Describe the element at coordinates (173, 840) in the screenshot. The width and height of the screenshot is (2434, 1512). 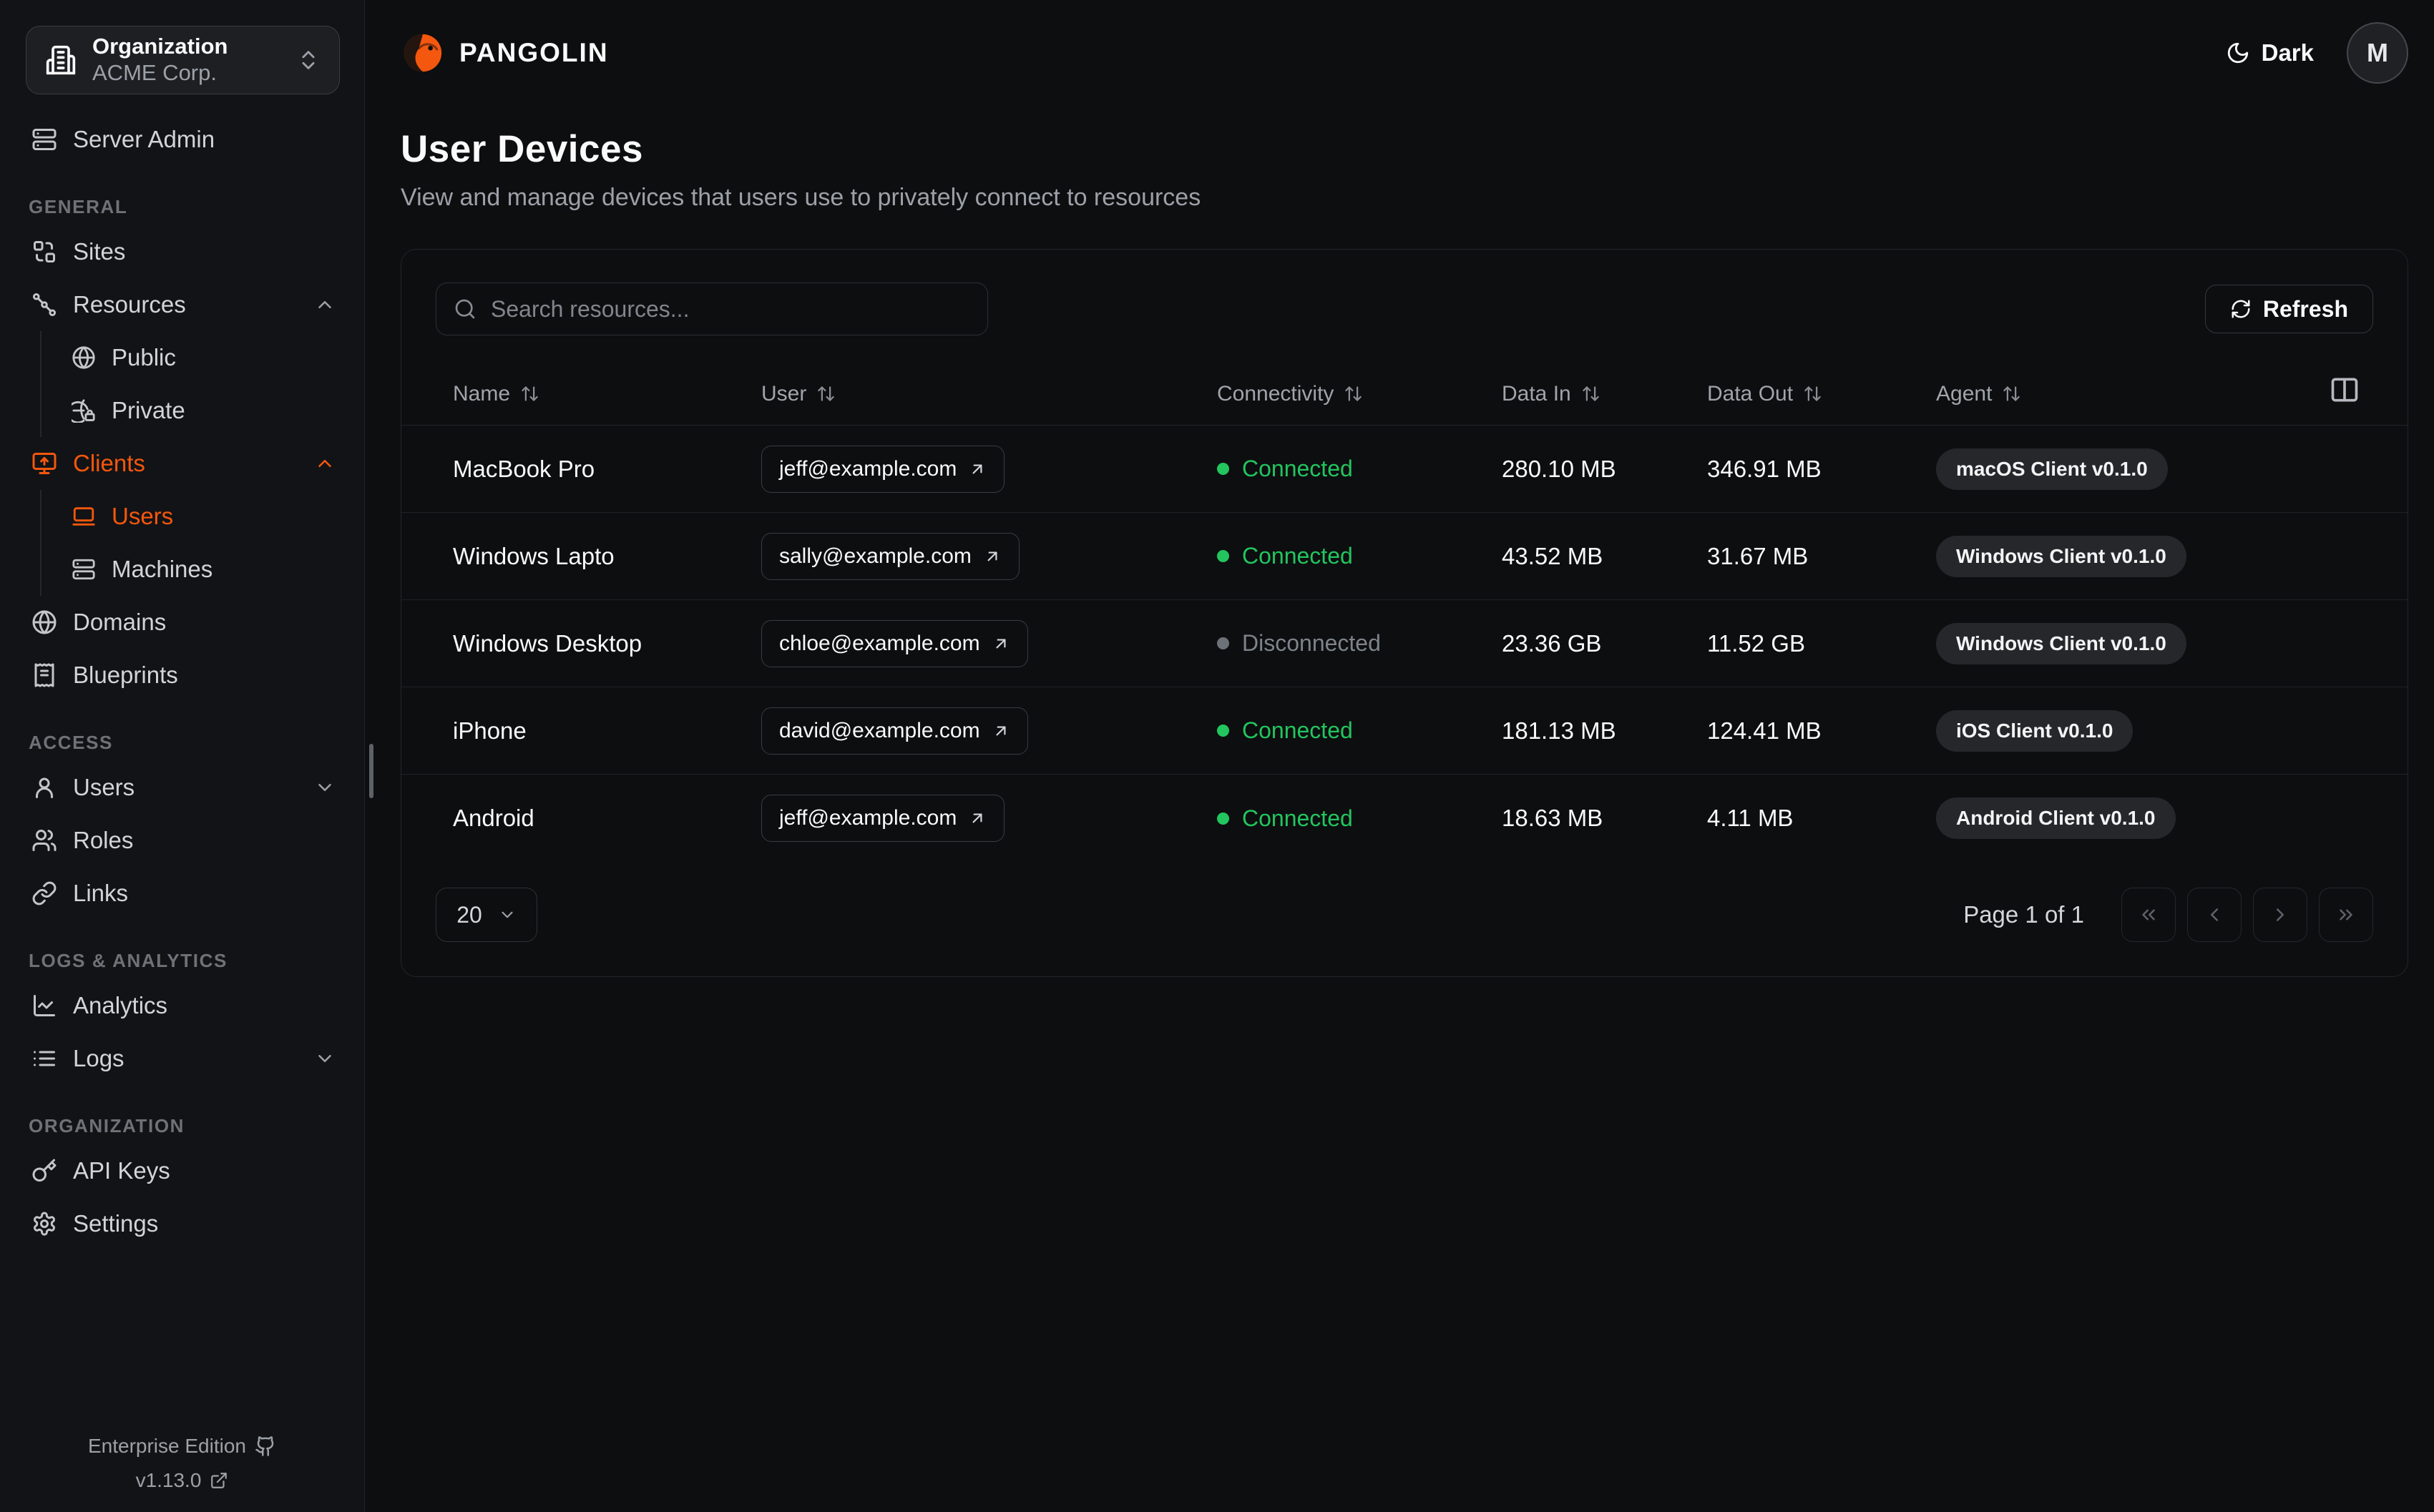
I see `sidebar-item-roles: Roles` at that location.